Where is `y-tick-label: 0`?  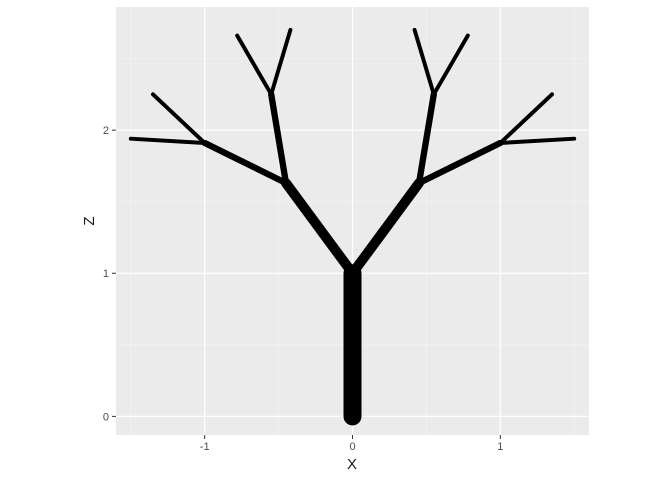 y-tick-label: 0 is located at coordinates (106, 417).